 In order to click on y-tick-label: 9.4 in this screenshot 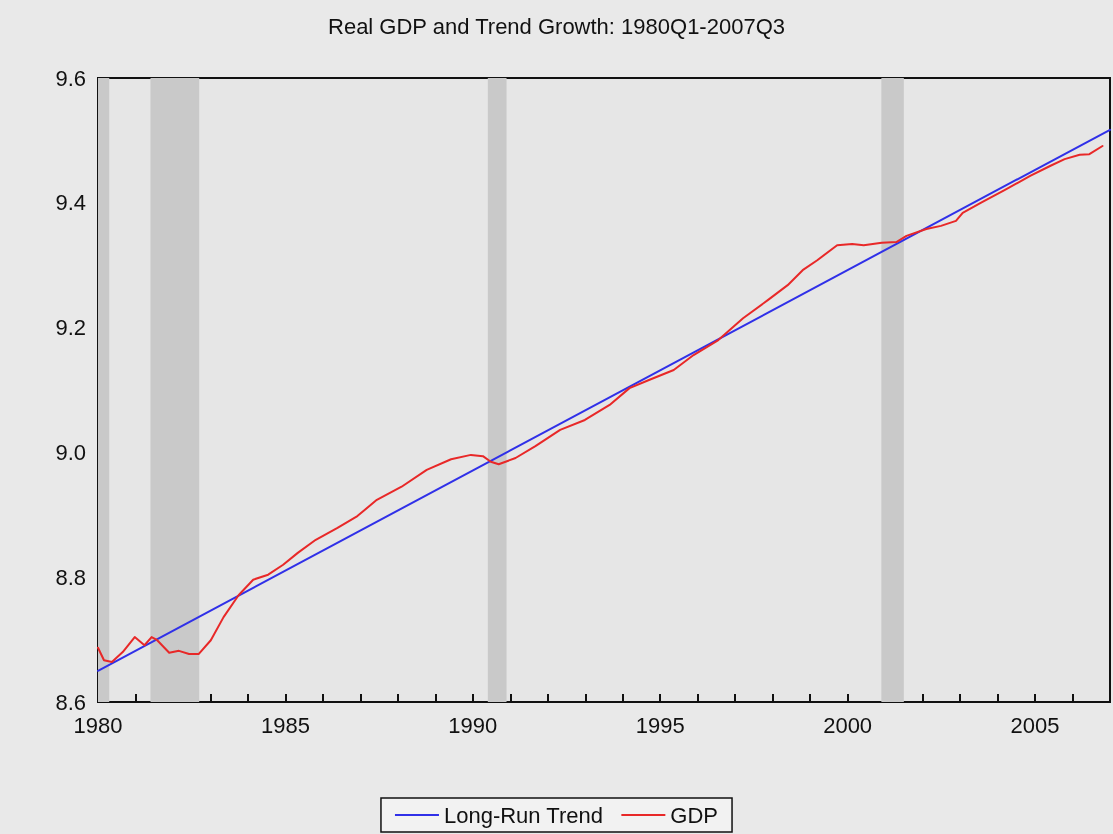, I will do `click(70, 203)`.